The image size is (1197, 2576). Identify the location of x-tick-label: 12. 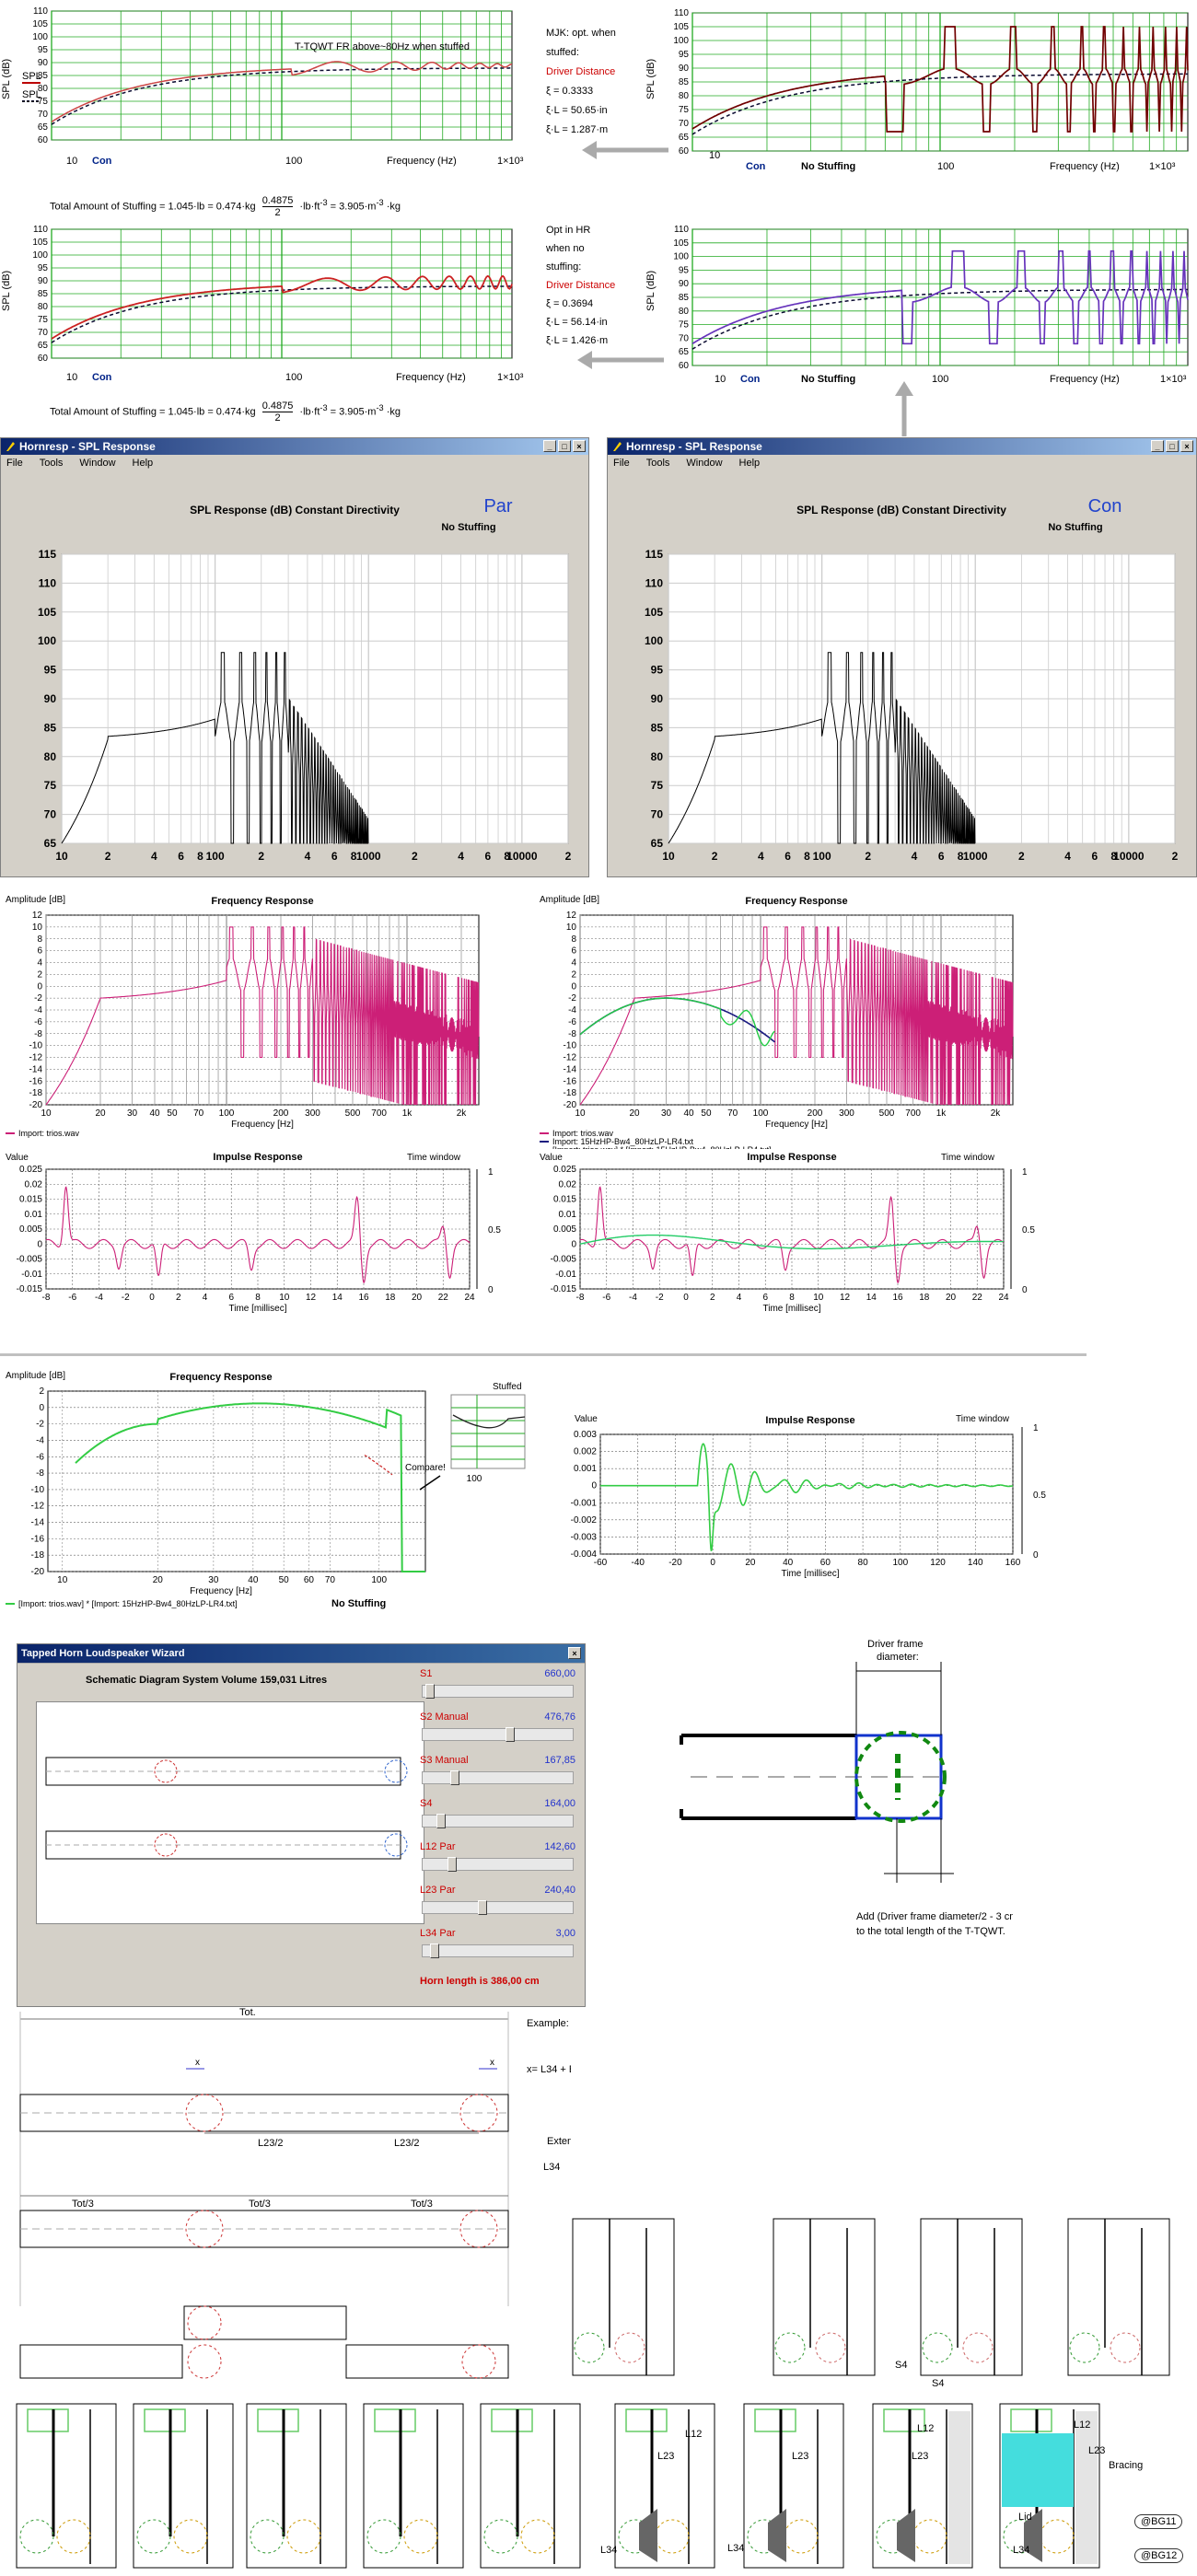
(311, 1298).